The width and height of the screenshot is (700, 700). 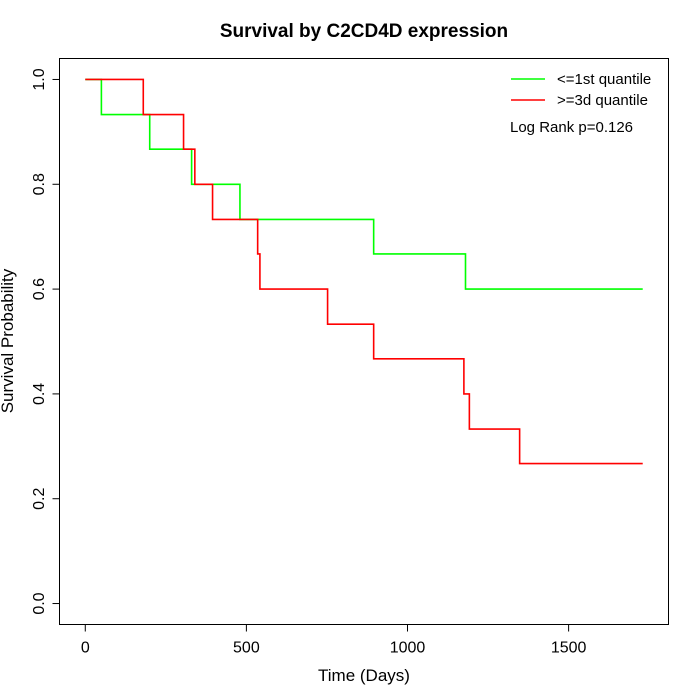 I want to click on y-axis-label: Survival Probability, so click(x=8, y=340).